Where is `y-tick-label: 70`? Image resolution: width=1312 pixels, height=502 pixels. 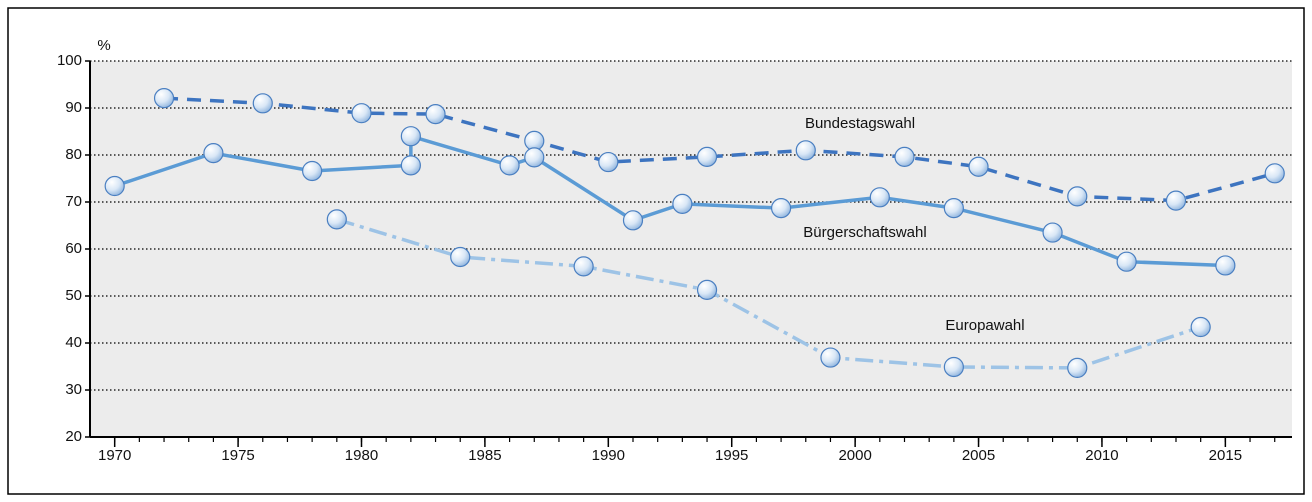
y-tick-label: 70 is located at coordinates (73, 201).